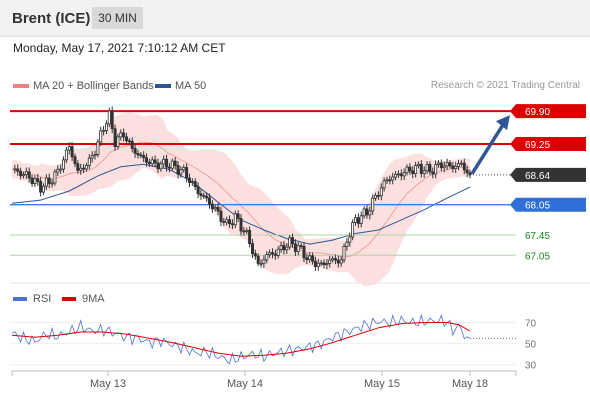  What do you see at coordinates (505, 85) in the screenshot?
I see `research-credit: Research © 2021 Trading Central` at bounding box center [505, 85].